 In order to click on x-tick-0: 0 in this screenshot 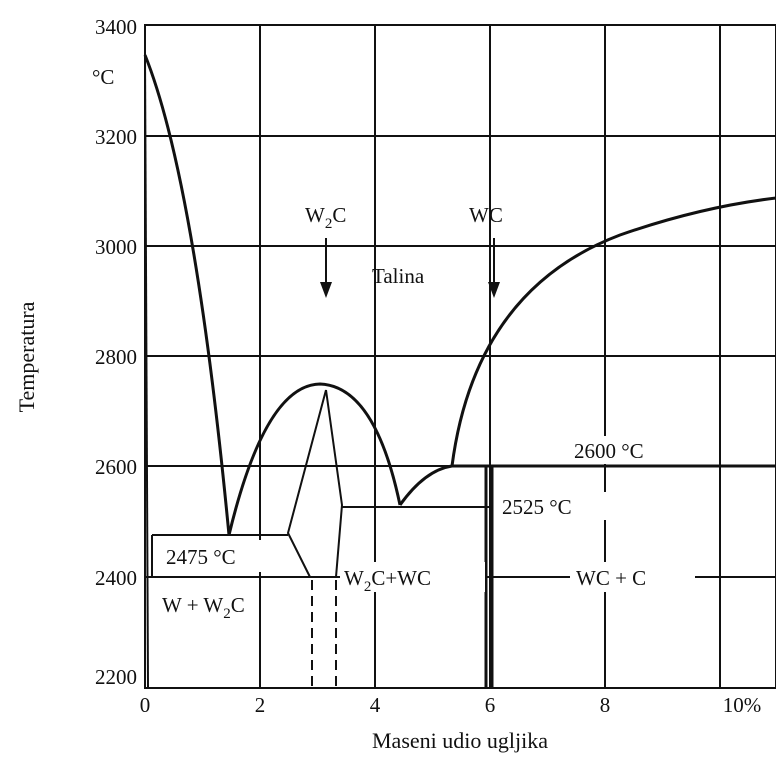, I will do `click(145, 705)`.